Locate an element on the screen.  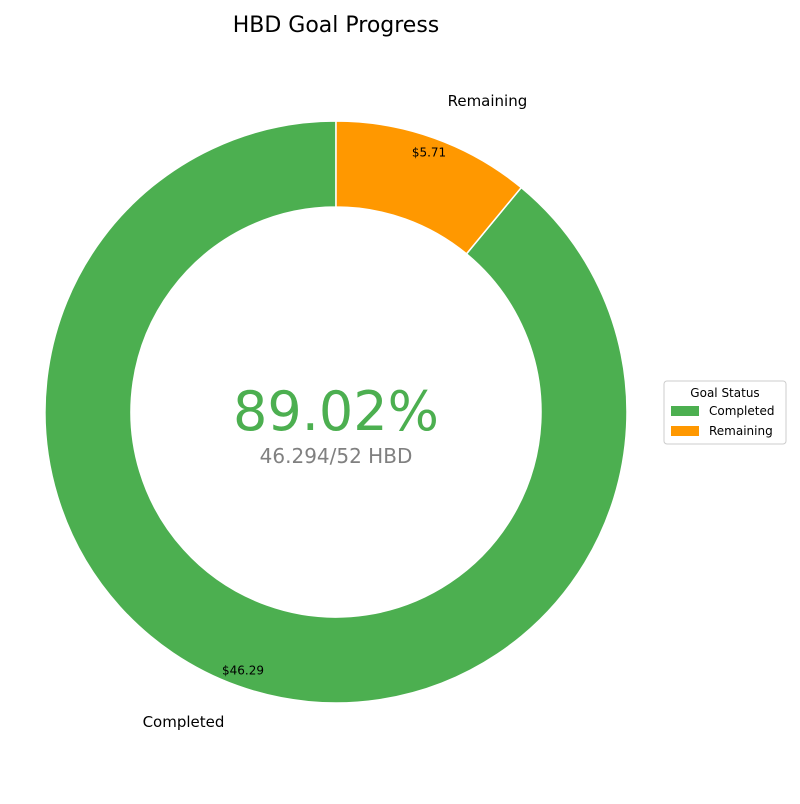
legend-entries: Completed Remaining is located at coordinates (722, 421).